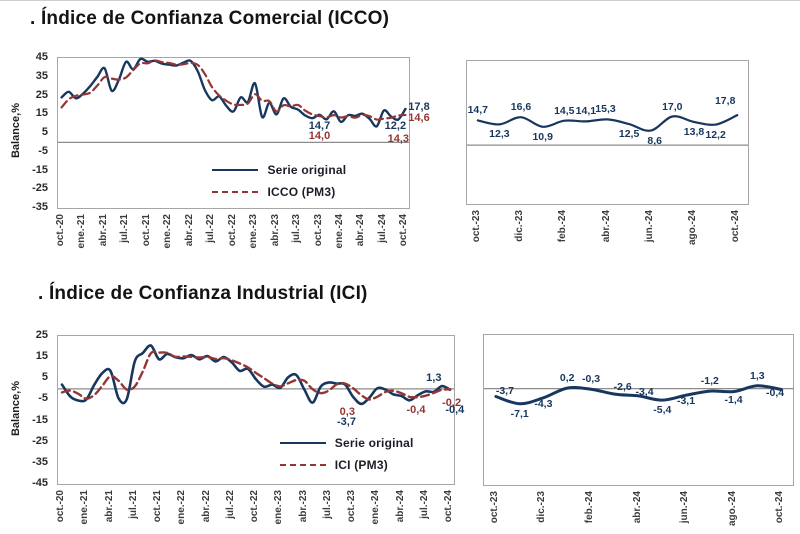  What do you see at coordinates (586, 111) in the screenshot?
I see `point-label: 14,1` at bounding box center [586, 111].